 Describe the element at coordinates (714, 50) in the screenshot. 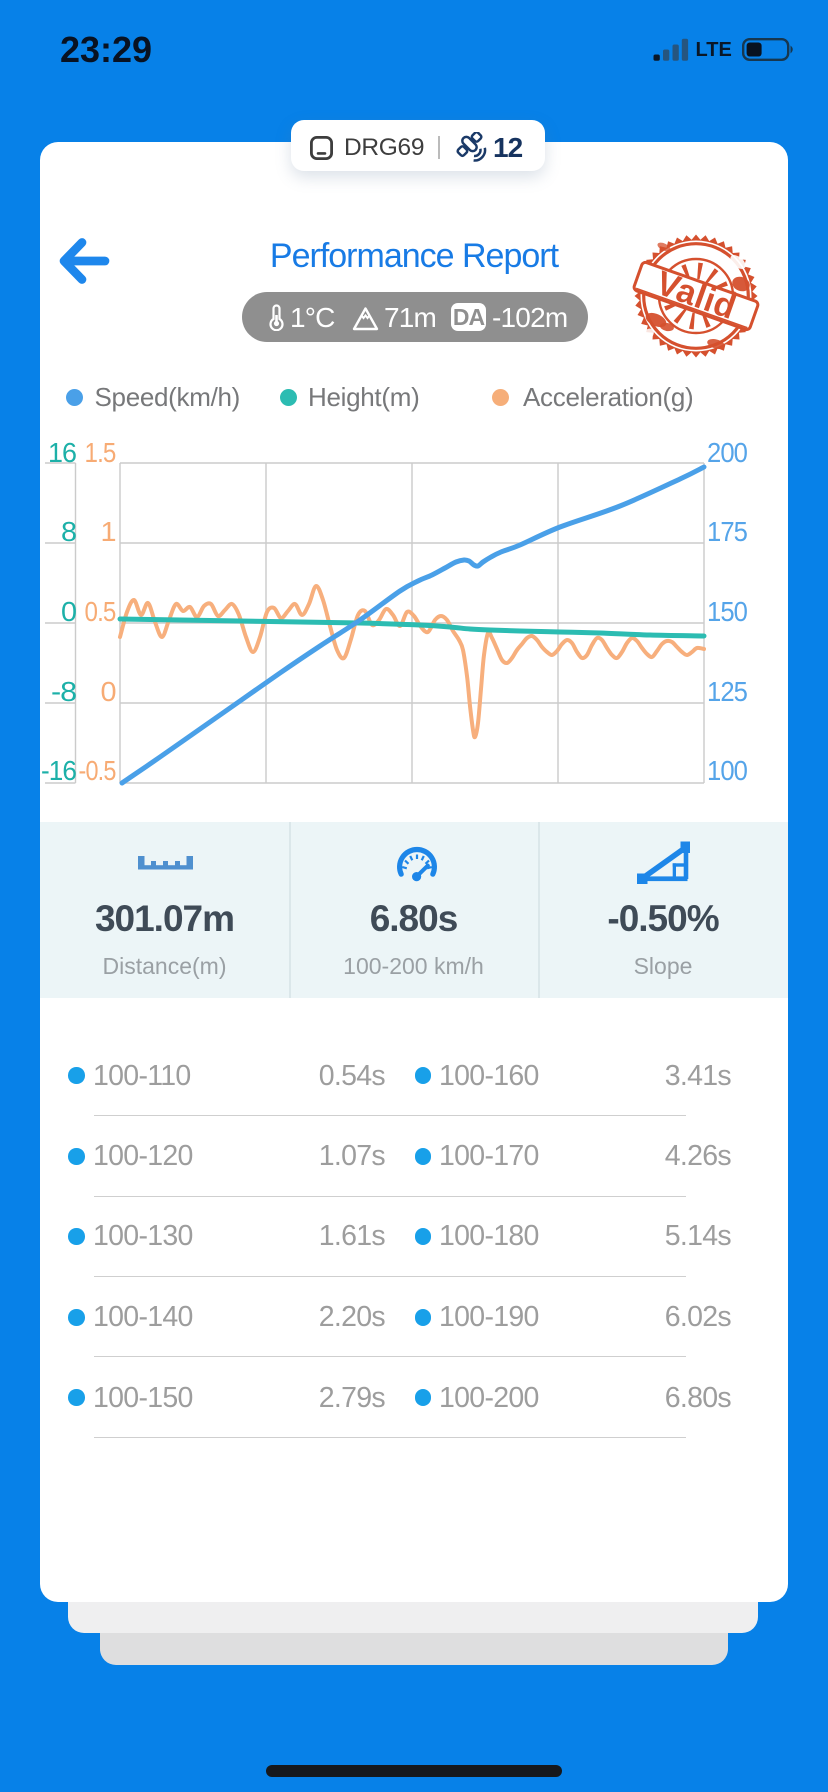

I see `svg-text: LTE` at that location.